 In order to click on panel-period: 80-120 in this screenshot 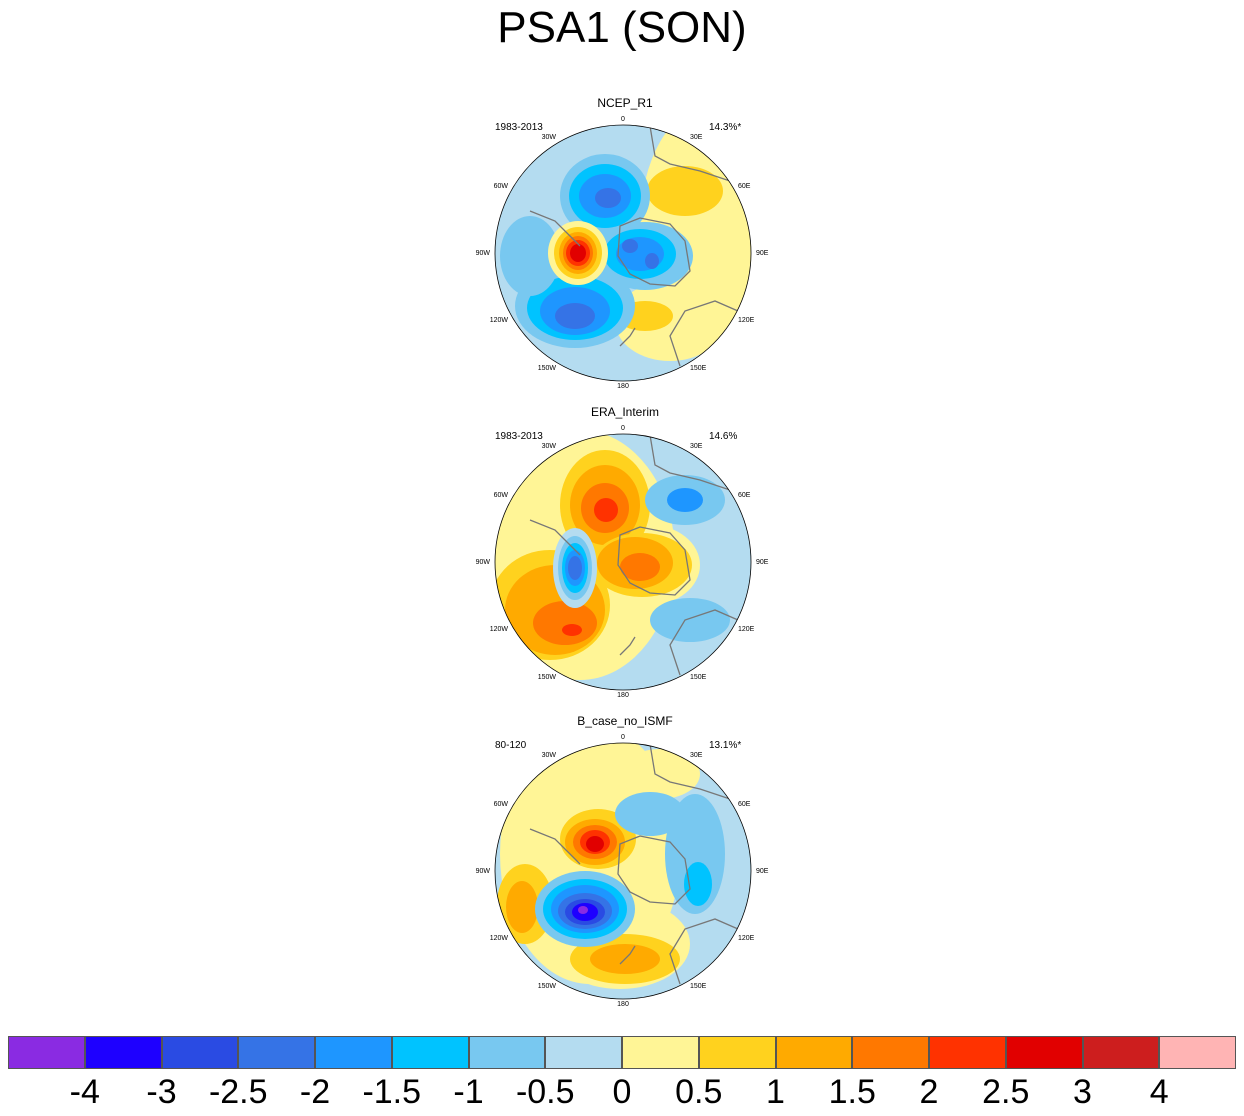, I will do `click(511, 745)`.